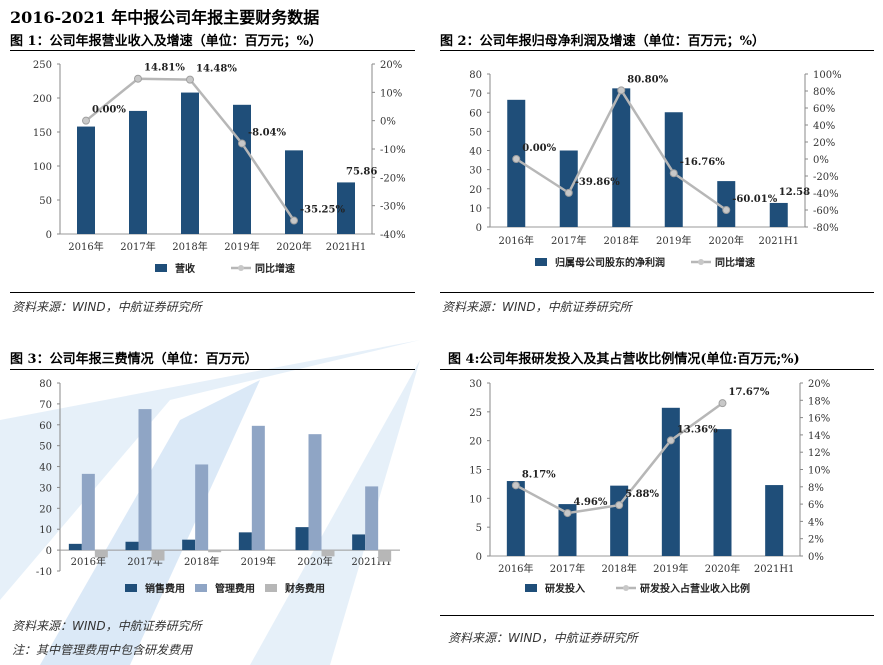  What do you see at coordinates (45, 201) in the screenshot?
I see `fig1-left-tick-label: 50` at bounding box center [45, 201].